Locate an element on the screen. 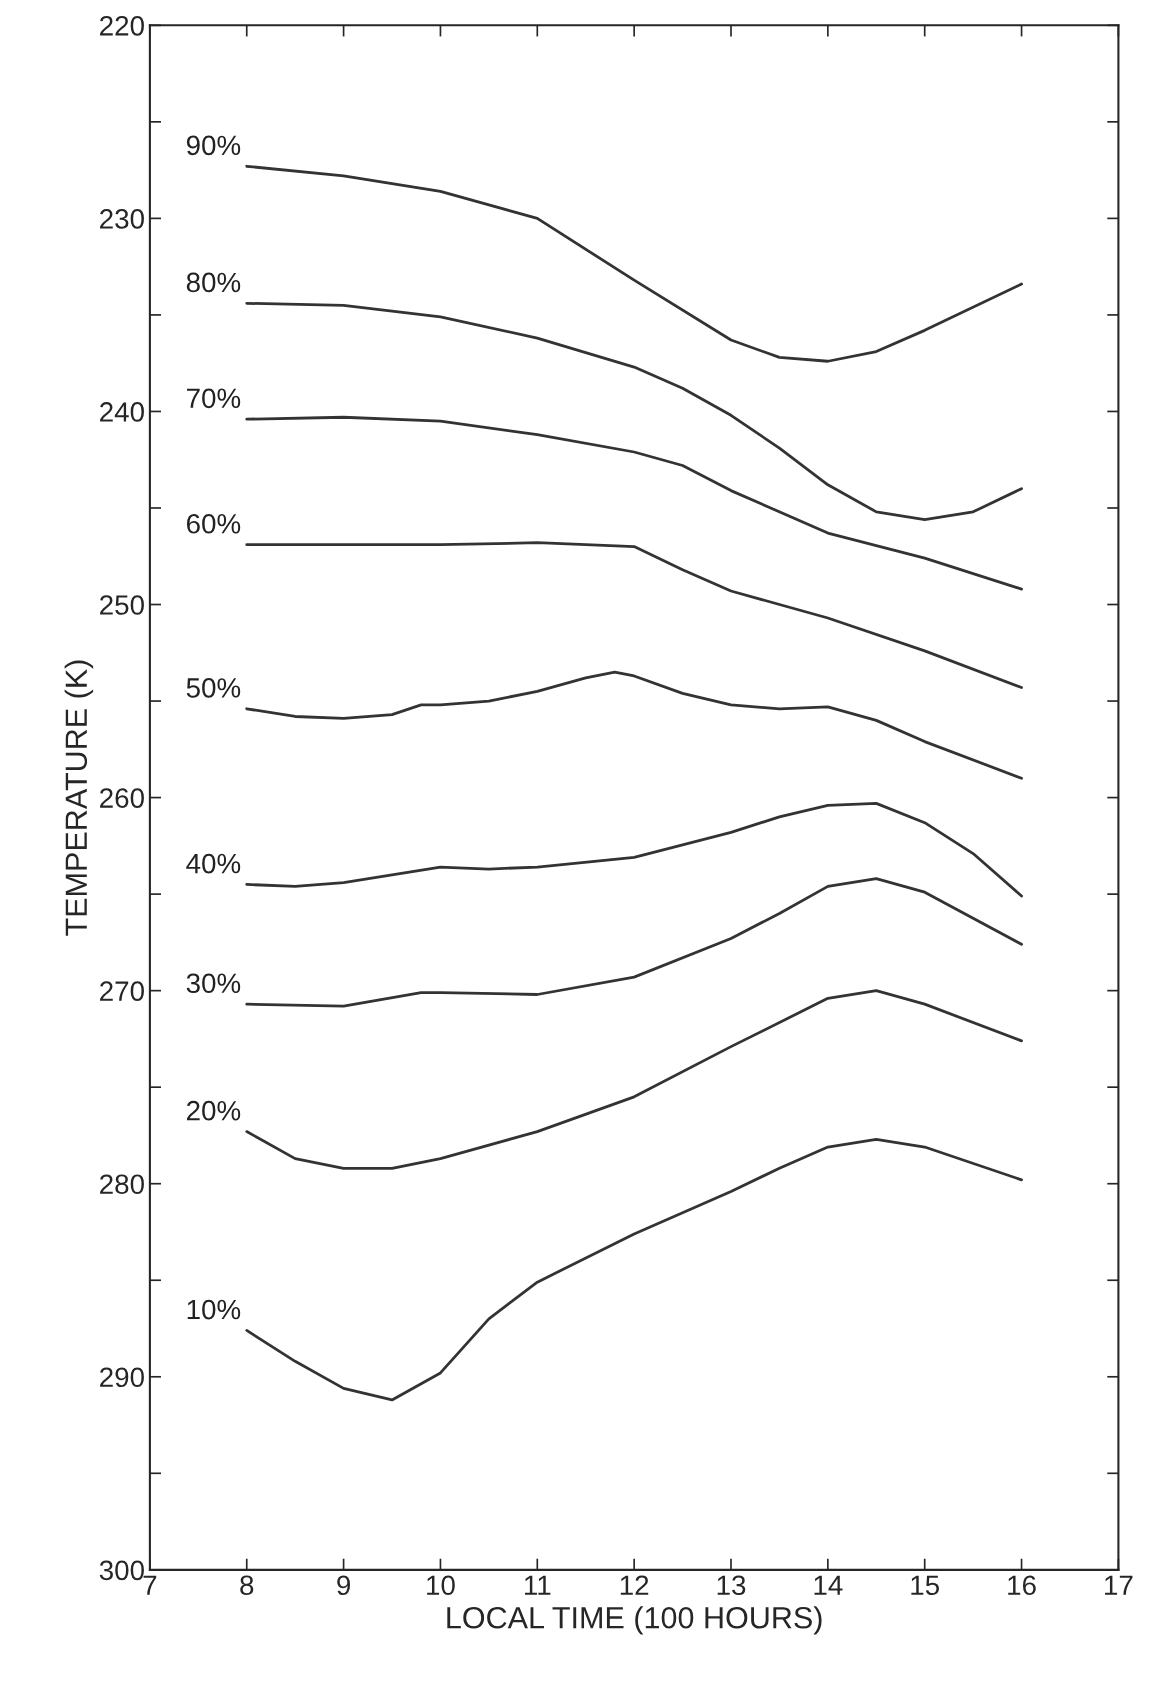 The height and width of the screenshot is (1688, 1153). y-tick-label: 230 is located at coordinates (122, 219).